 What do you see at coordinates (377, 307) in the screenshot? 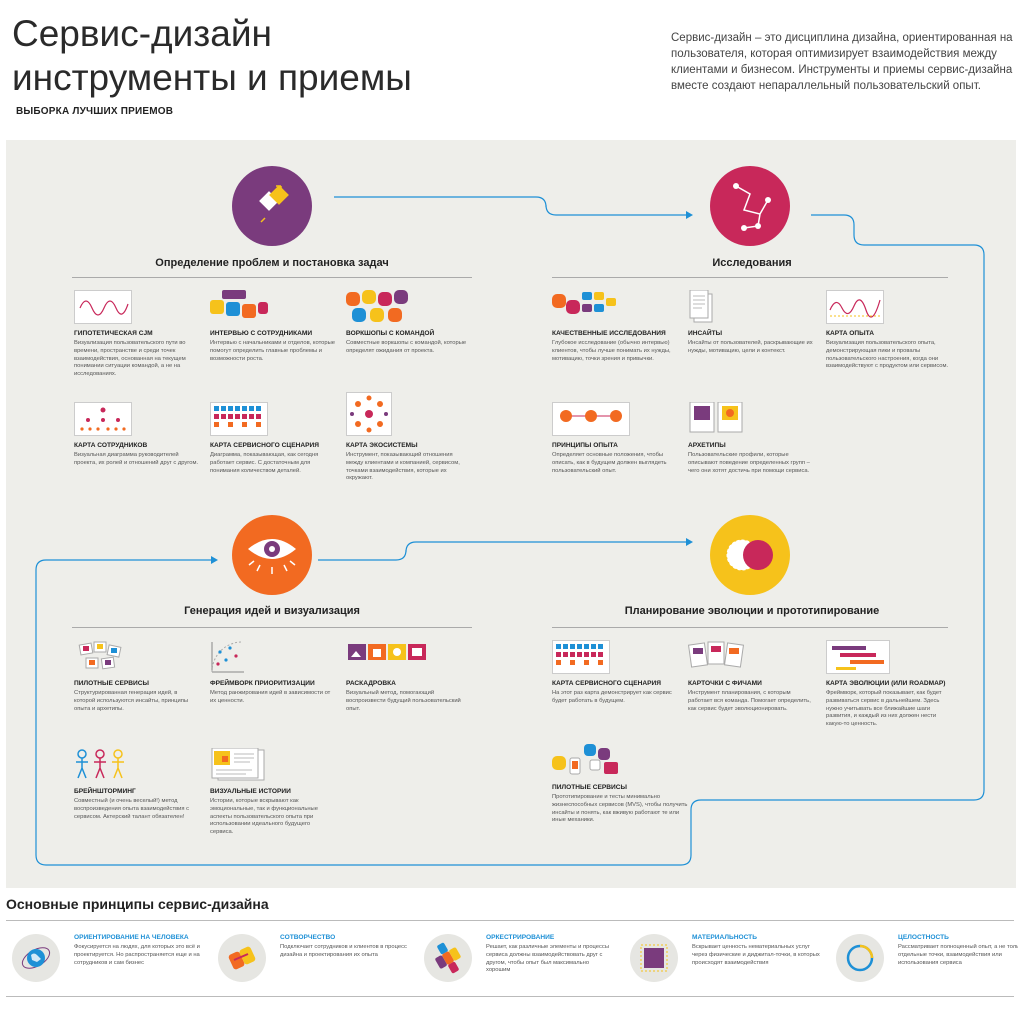
I see `heads-icon` at bounding box center [377, 307].